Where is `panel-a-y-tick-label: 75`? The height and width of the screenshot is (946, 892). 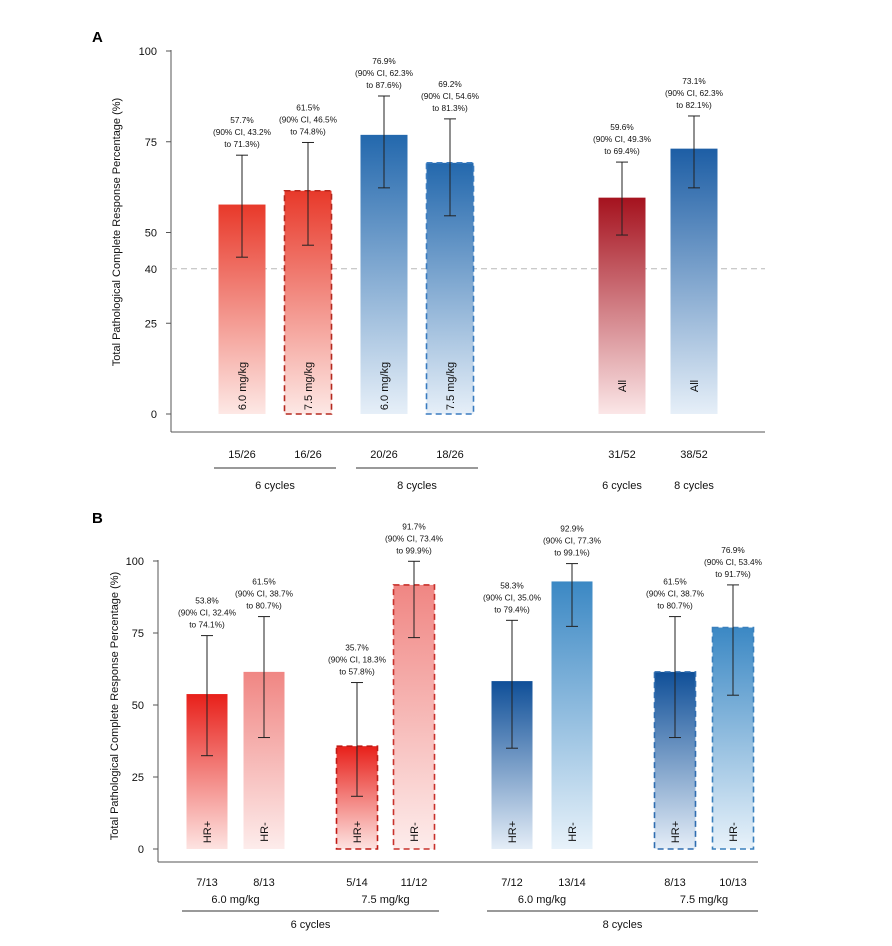
panel-a-y-tick-label: 75 is located at coordinates (151, 143).